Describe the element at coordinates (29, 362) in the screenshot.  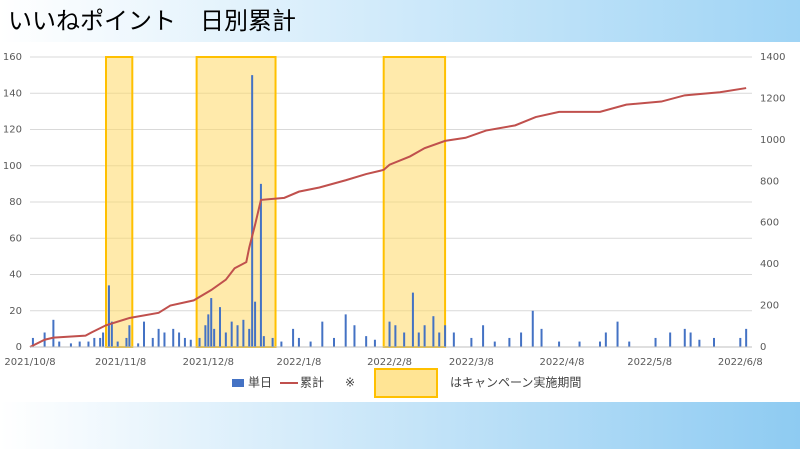
I see `x-tick-label: 2021/10/8` at that location.